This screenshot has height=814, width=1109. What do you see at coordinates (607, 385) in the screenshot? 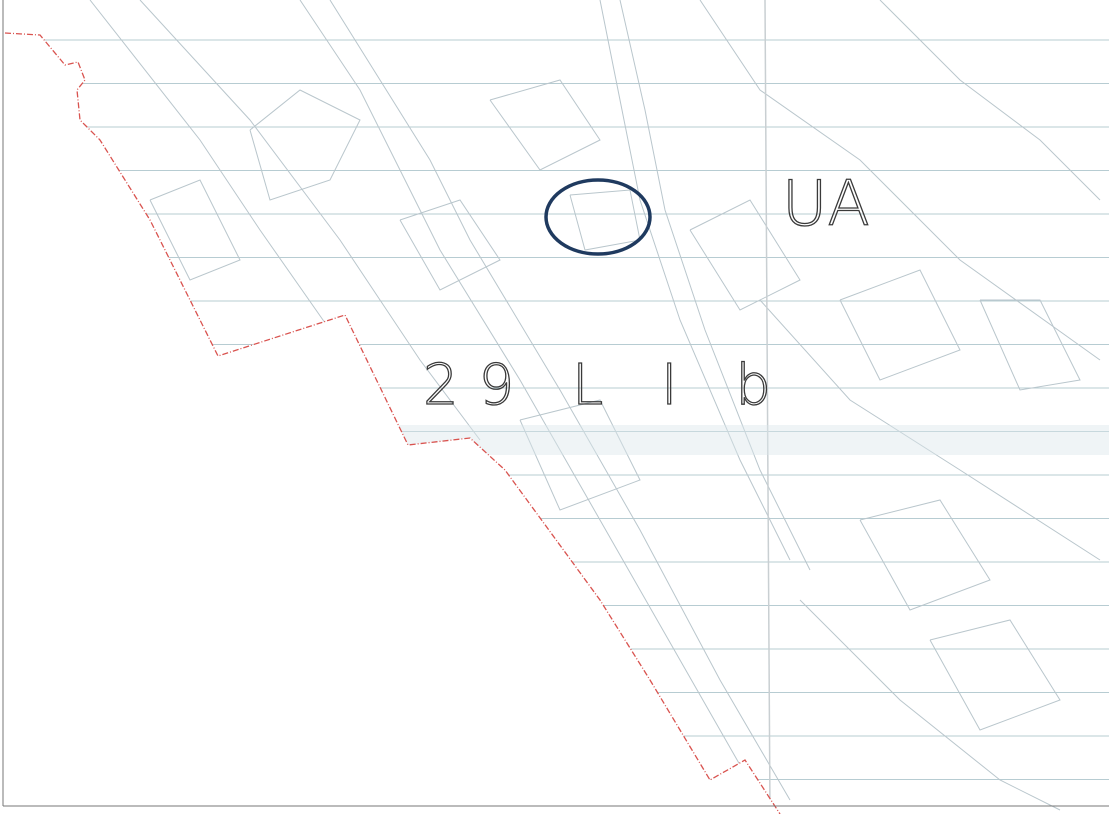
I see `sector-label: 29 L I b` at bounding box center [607, 385].